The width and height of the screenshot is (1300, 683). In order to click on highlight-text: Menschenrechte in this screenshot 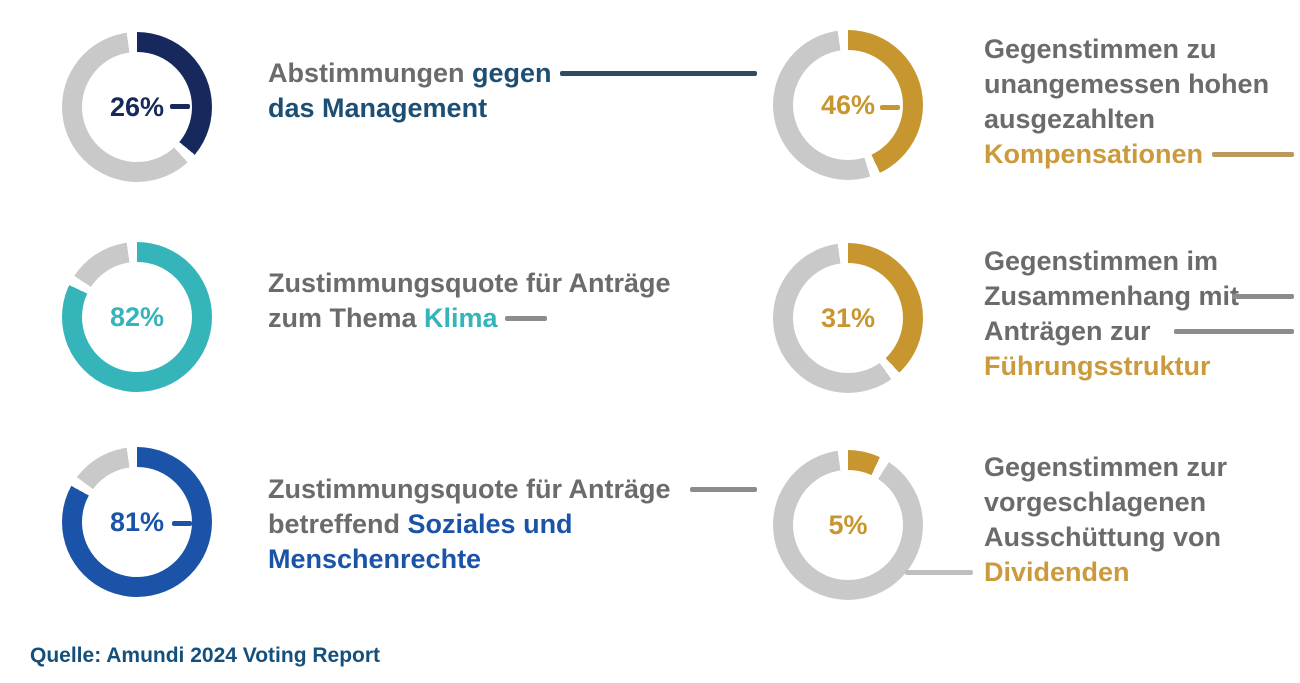, I will do `click(375, 559)`.